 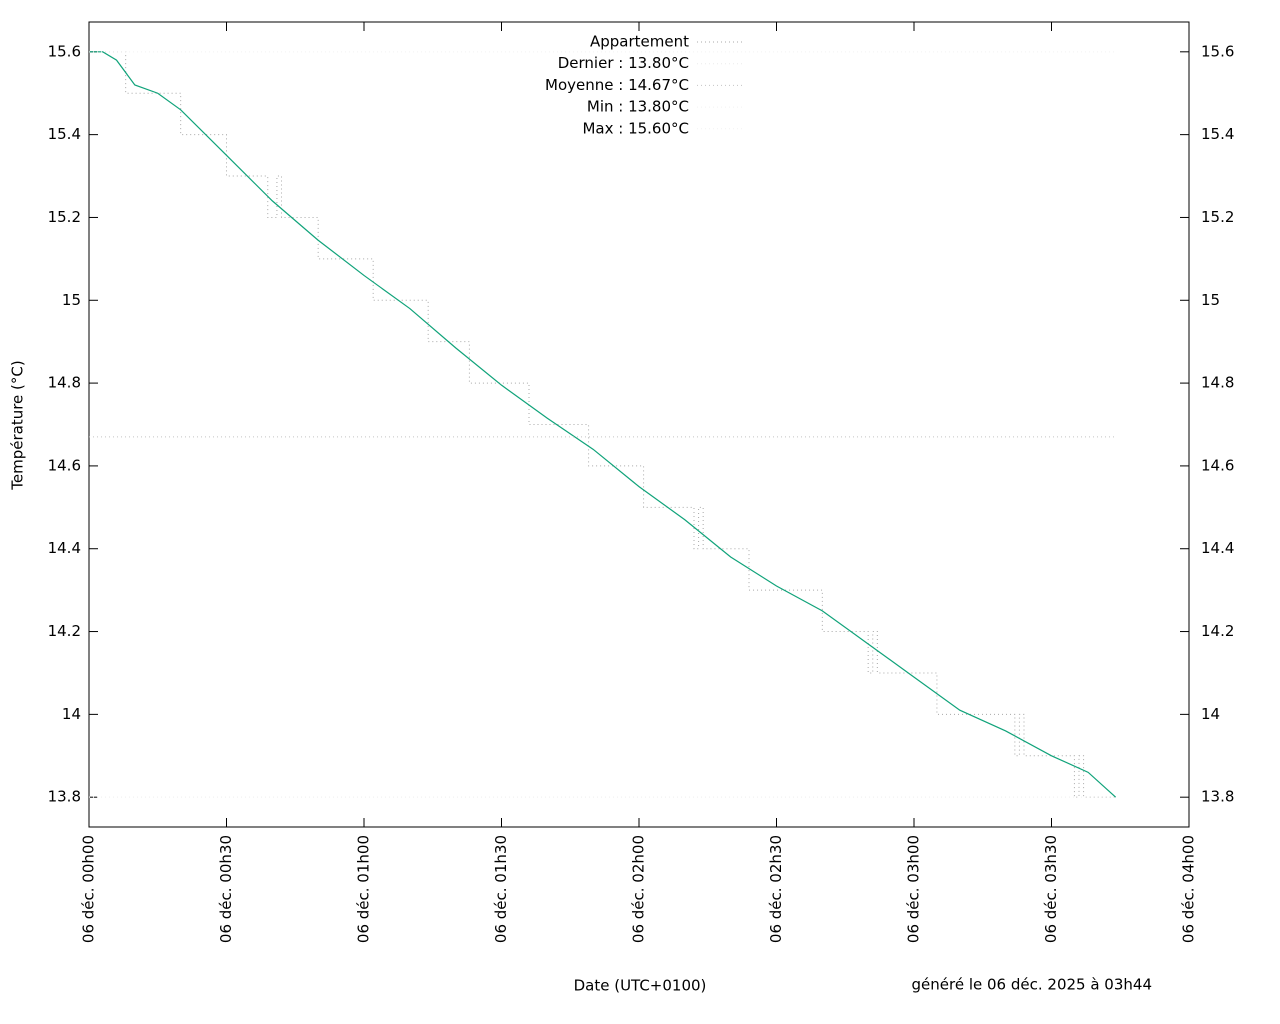 What do you see at coordinates (639, 889) in the screenshot?
I see `x-tick-label: 06 déc. 02h00` at bounding box center [639, 889].